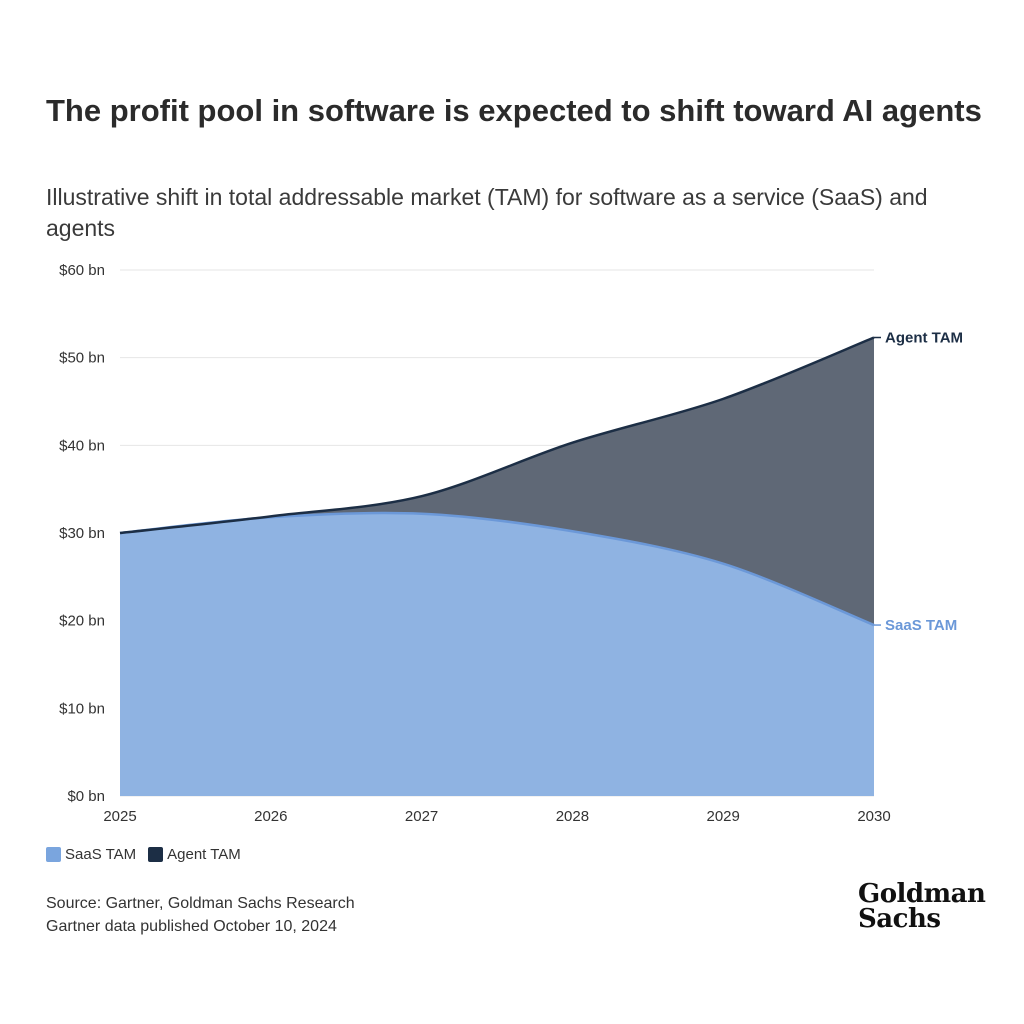 Image resolution: width=1024 pixels, height=1024 pixels. What do you see at coordinates (421, 816) in the screenshot?
I see `x-tick-label: 2027` at bounding box center [421, 816].